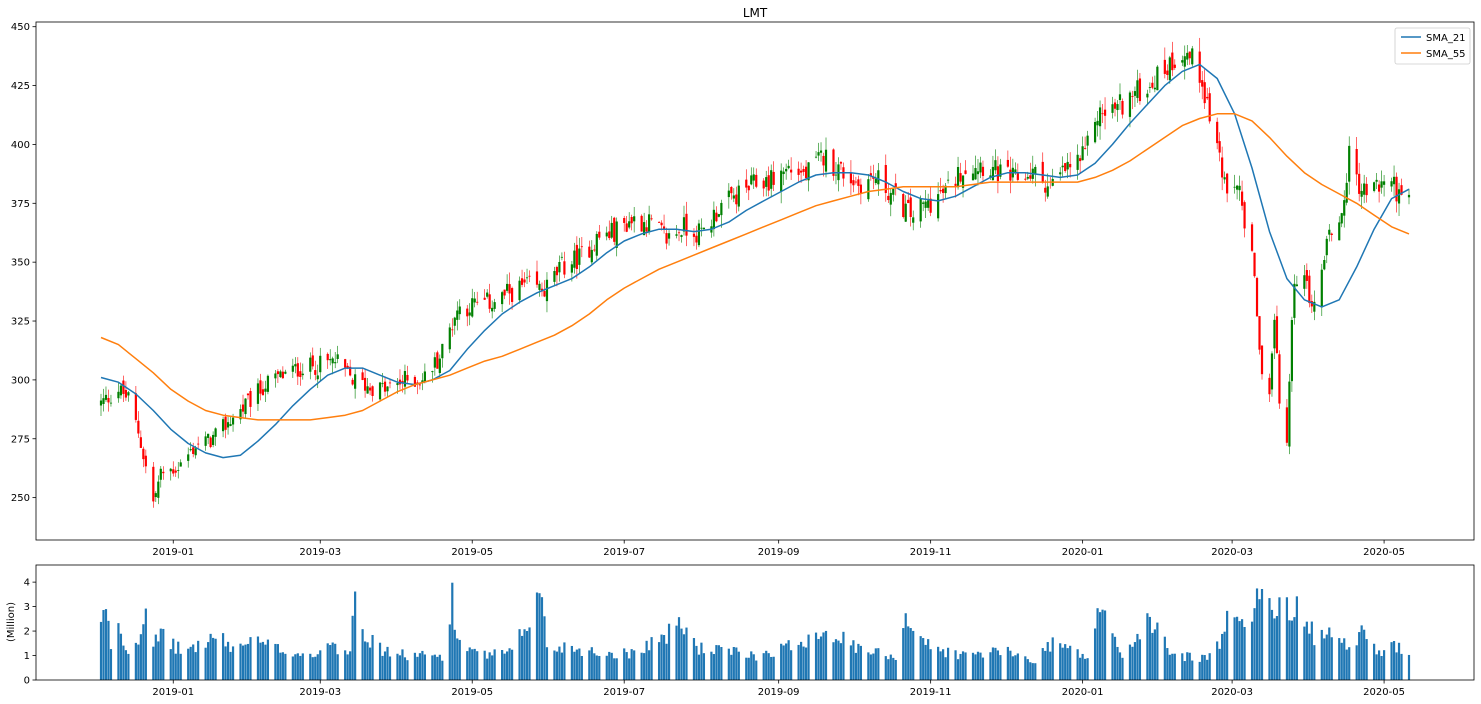 This screenshot has width=1481, height=704. I want to click on y-tick-label: 2, so click(27, 632).